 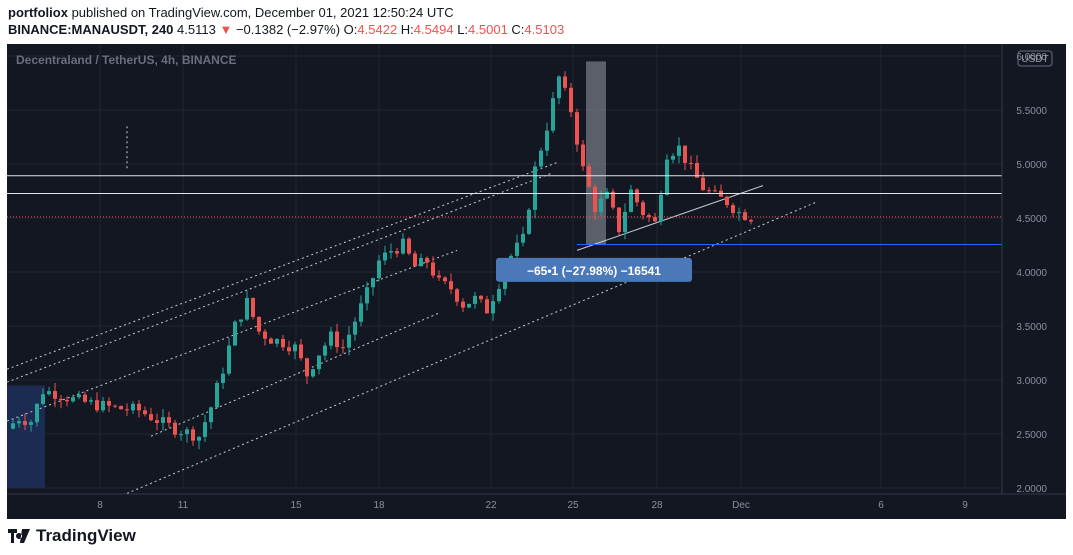 I want to click on time-tick-7: Dec, so click(x=741, y=505).